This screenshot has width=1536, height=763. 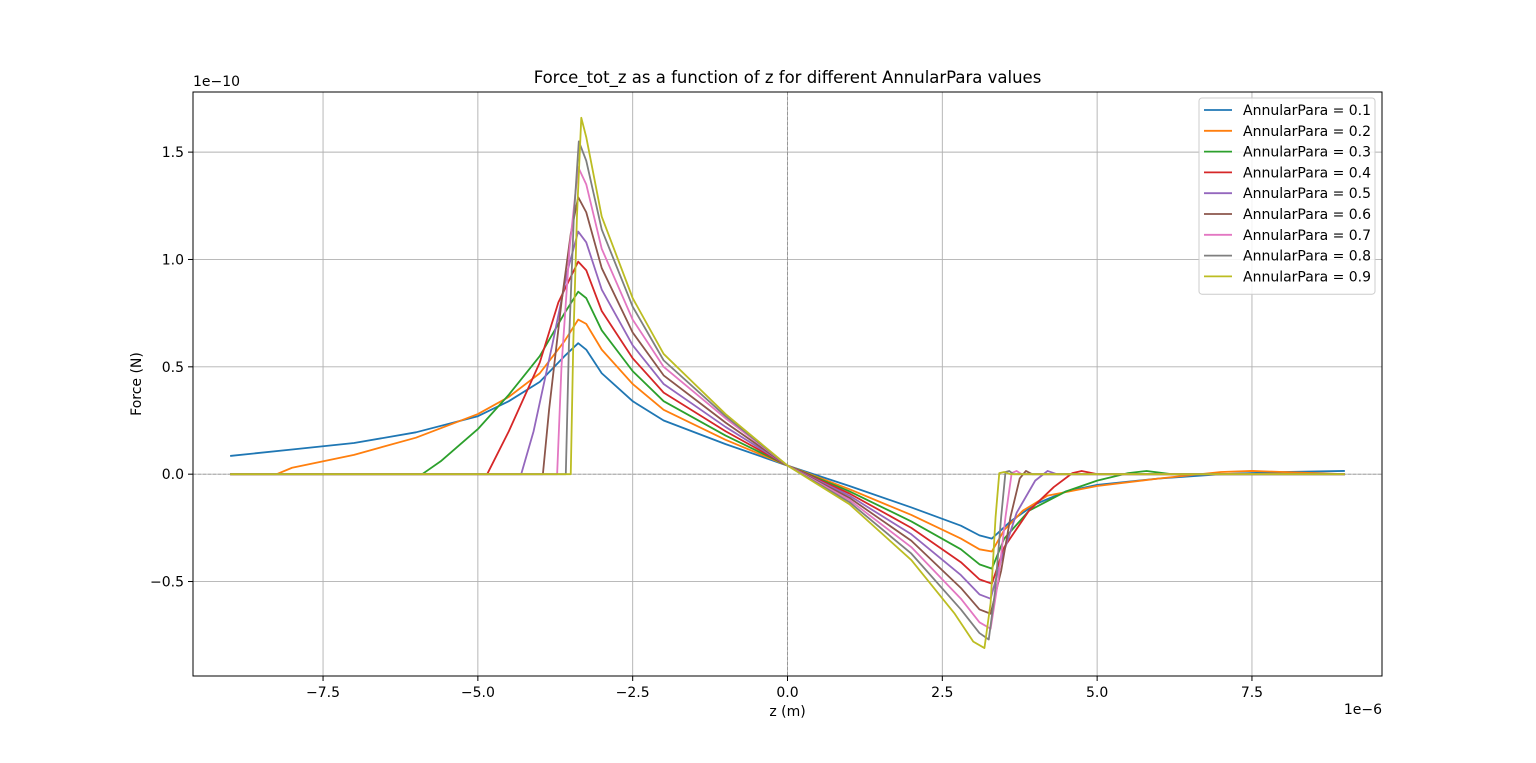 I want to click on x-axis-offset-text: 1e−6, so click(x=1363, y=710).